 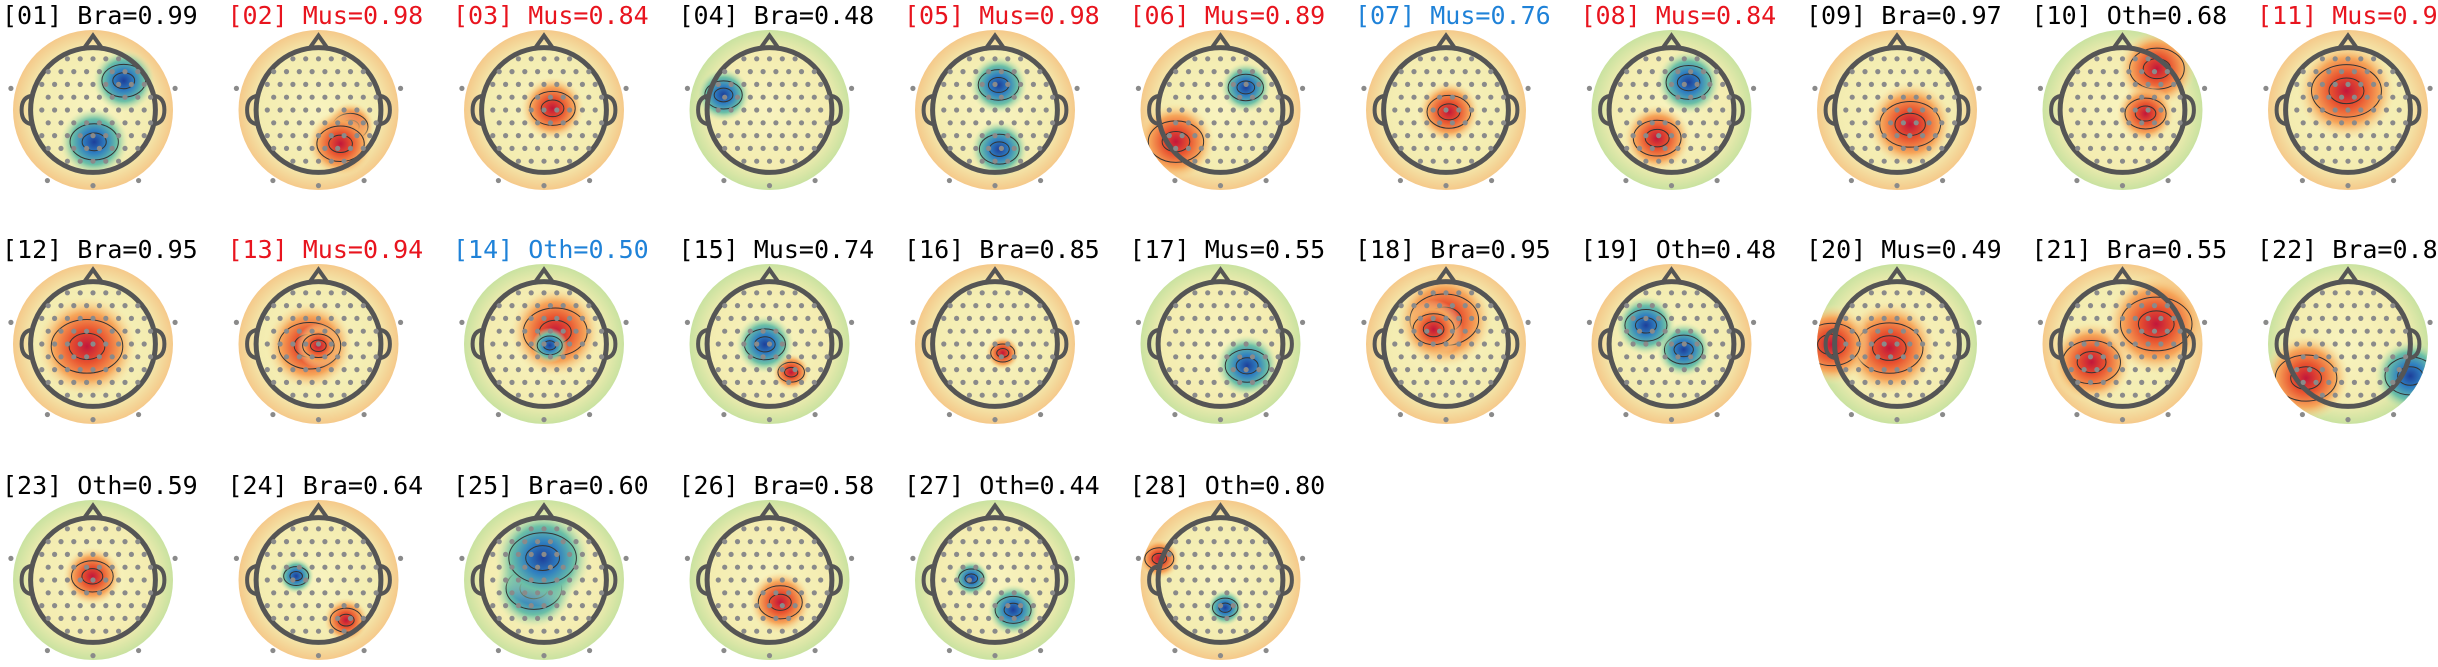 I want to click on field-blob, so click(x=998, y=84).